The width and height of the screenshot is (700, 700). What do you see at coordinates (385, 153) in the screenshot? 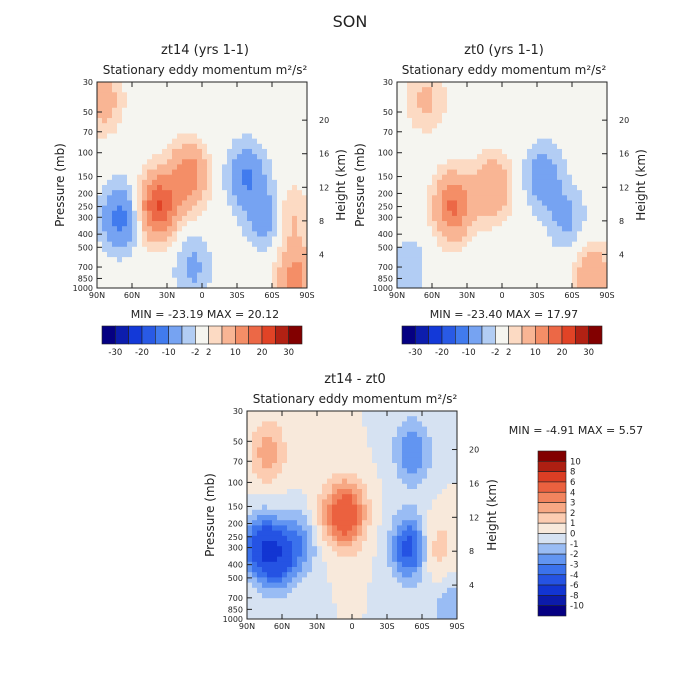
I see `y-tick-label: 100` at bounding box center [385, 153].